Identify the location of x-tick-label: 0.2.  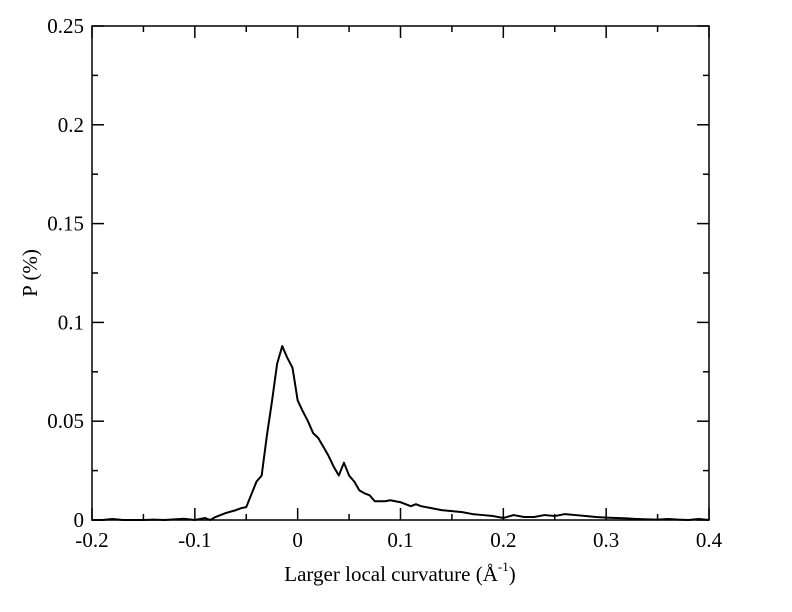
(503, 540).